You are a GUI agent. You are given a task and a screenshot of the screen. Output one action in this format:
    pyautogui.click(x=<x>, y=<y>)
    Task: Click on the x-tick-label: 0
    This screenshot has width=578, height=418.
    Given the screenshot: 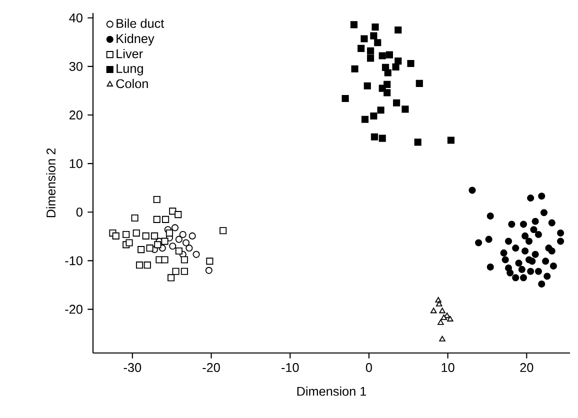 What is the action you would take?
    pyautogui.click(x=369, y=367)
    